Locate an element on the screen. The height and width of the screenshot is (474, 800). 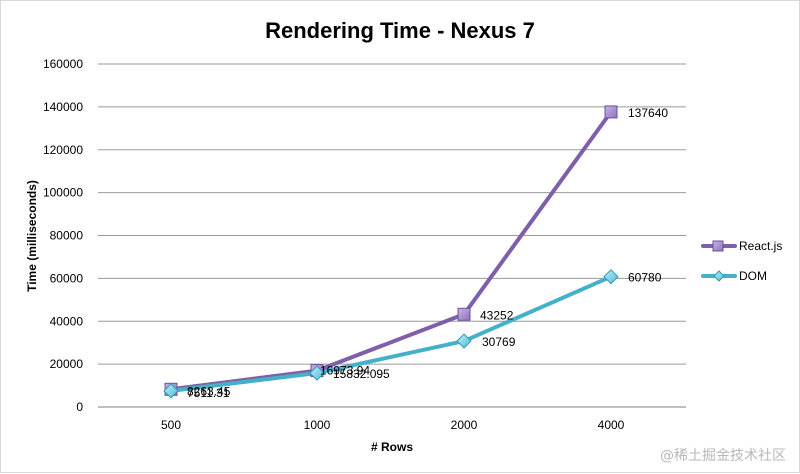
data-label-react-js: 16973.94 is located at coordinates (345, 371).